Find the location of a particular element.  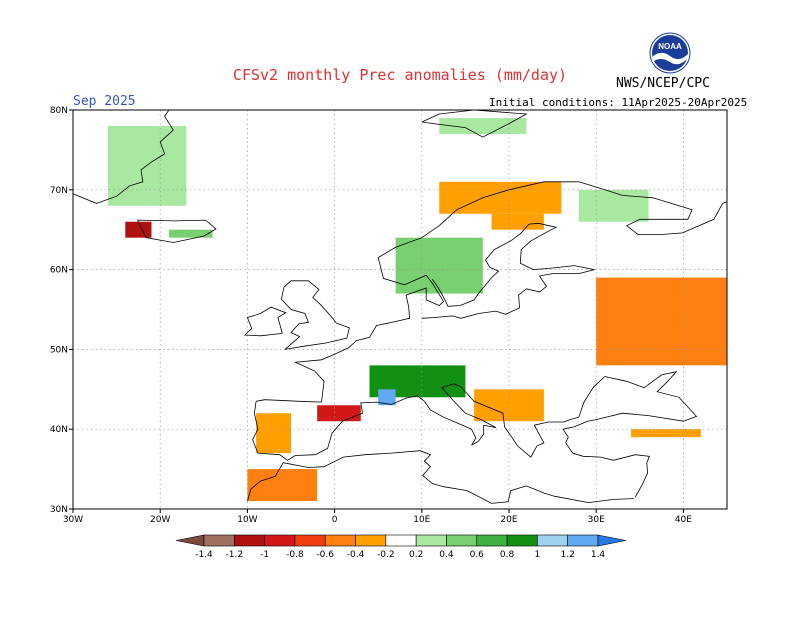

y-tick-label: 80N is located at coordinates (59, 111).